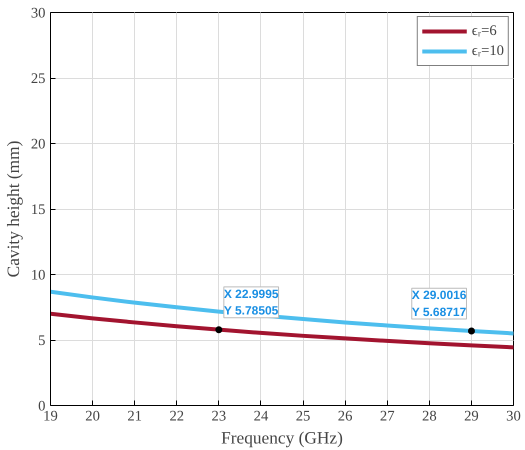 Image resolution: width=525 pixels, height=450 pixels. I want to click on legend-label: ϵᵣ=10, so click(488, 51).